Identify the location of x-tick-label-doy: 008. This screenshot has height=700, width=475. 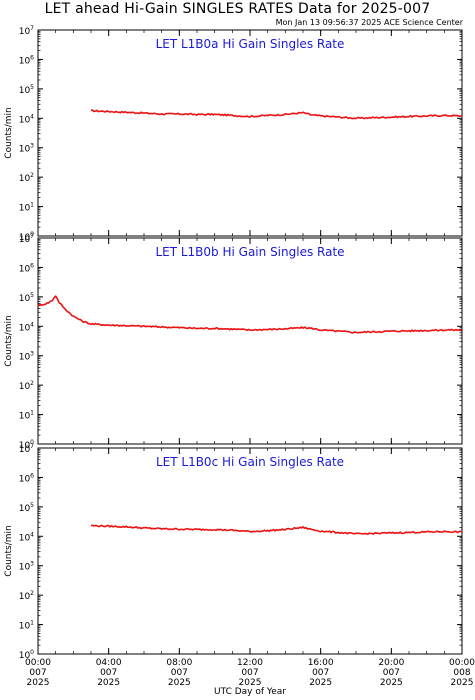
(461, 673).